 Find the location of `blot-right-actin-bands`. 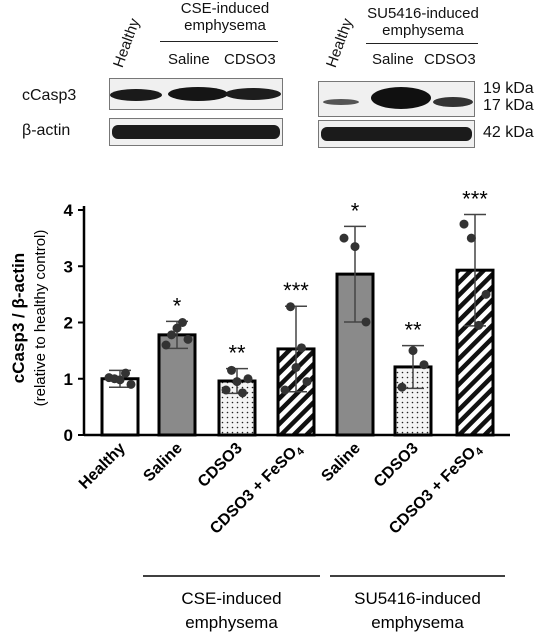

blot-right-actin-bands is located at coordinates (396, 134).